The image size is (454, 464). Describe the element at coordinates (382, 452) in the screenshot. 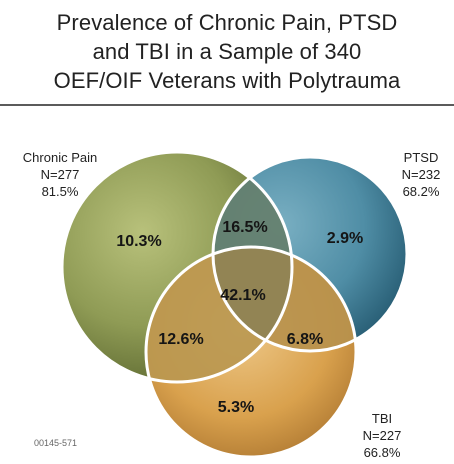

I see `tbi-percent: 66.8%` at that location.